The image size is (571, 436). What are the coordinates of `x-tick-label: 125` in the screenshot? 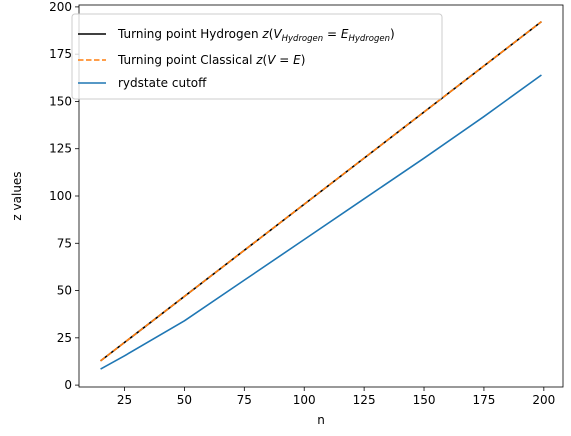 It's located at (364, 400).